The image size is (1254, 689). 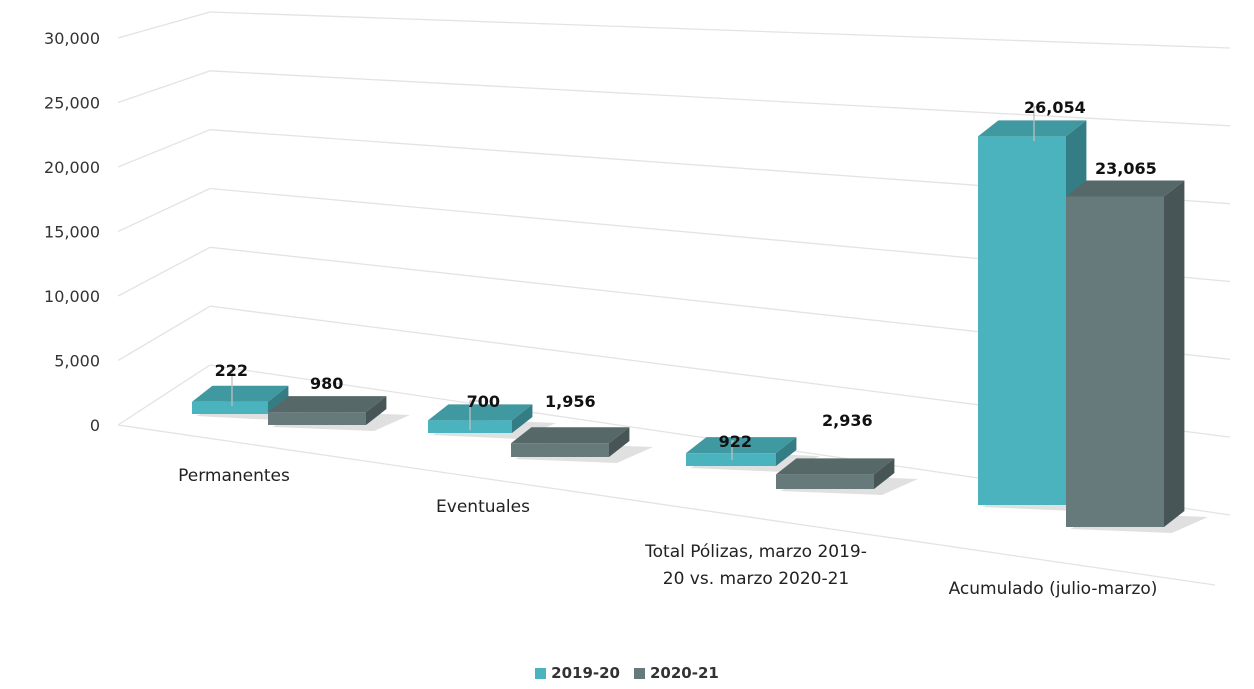 I want to click on data-label: 980, so click(x=326, y=383).